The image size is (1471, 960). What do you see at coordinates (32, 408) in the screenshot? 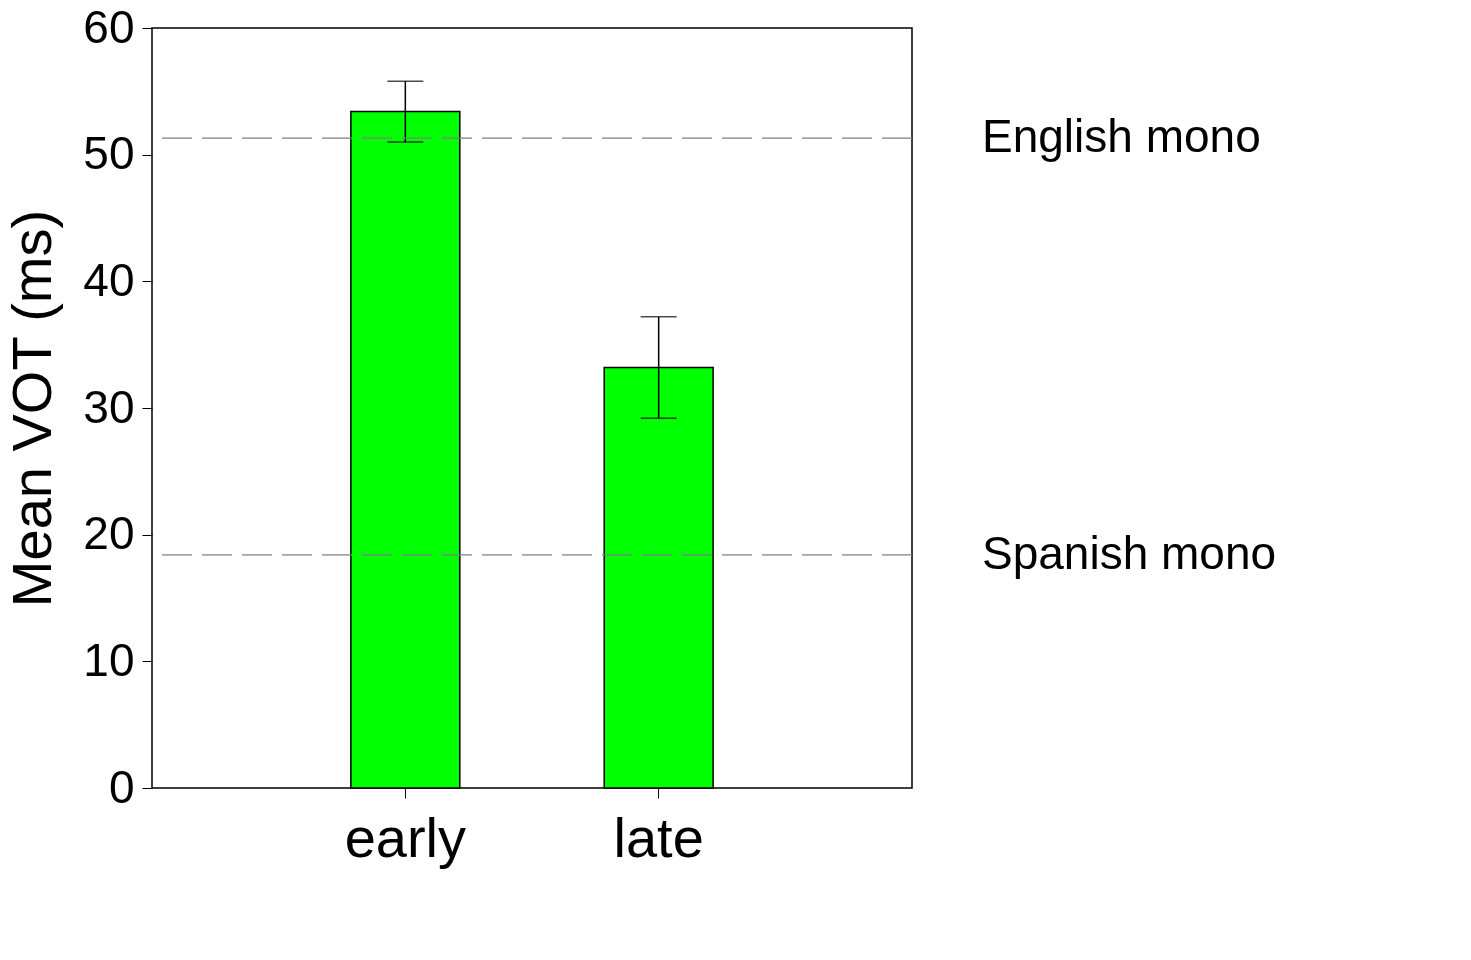
I see `y-axis-title: Mean VOT (ms)` at bounding box center [32, 408].